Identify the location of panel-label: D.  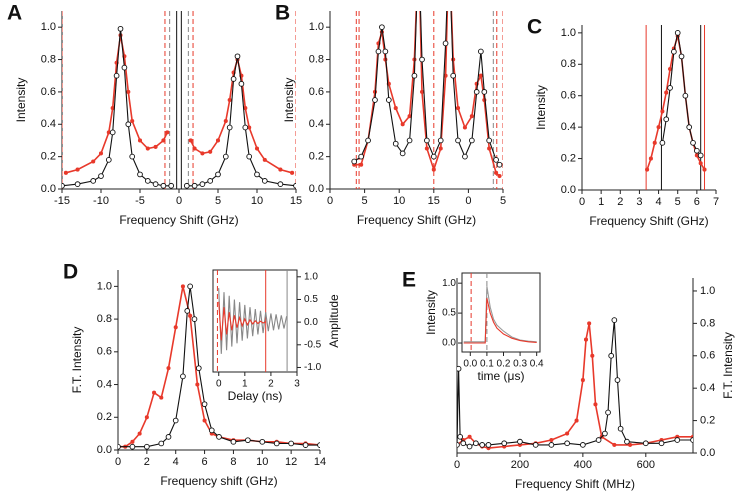
(70, 272).